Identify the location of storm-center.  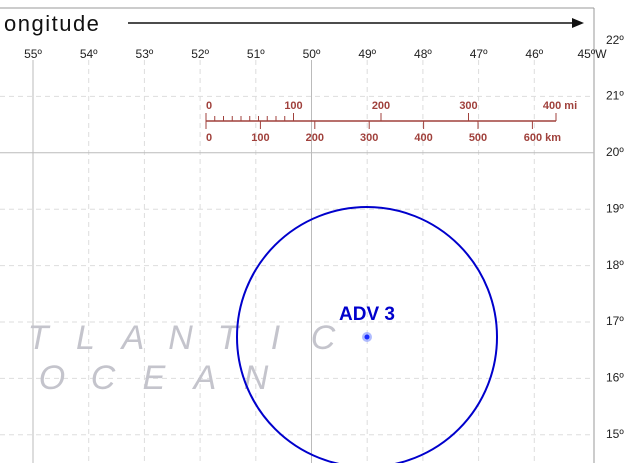
(367, 337).